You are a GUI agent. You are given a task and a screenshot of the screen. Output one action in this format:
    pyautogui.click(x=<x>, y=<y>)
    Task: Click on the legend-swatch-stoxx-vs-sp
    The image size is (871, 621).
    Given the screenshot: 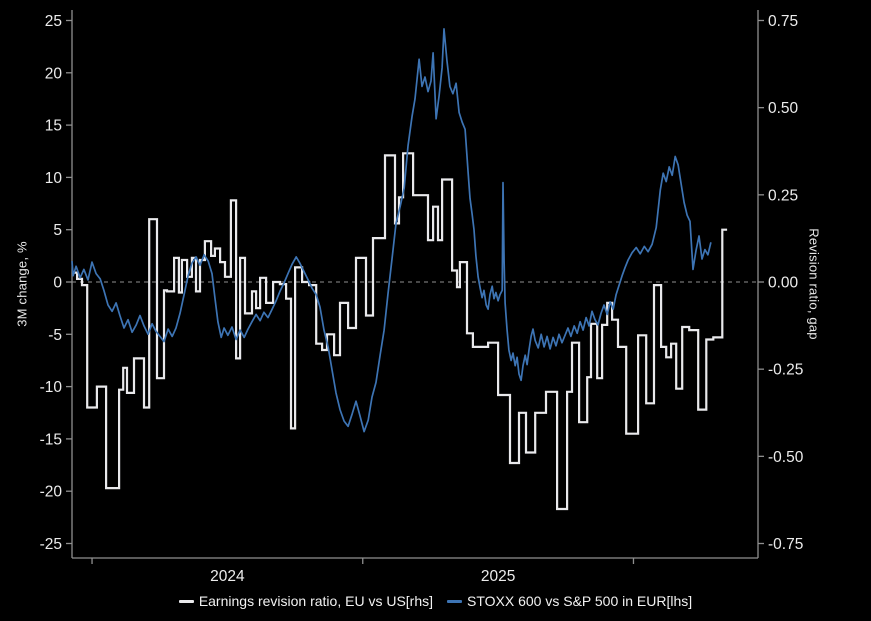 What is the action you would take?
    pyautogui.click(x=455, y=601)
    